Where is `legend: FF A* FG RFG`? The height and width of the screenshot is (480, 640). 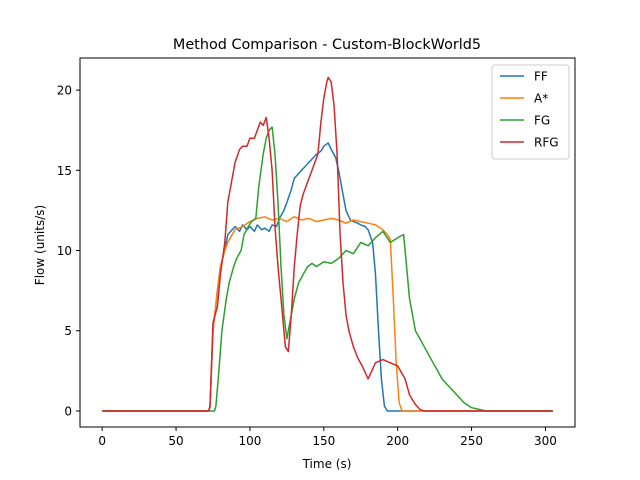 legend: FF A* FG RFG is located at coordinates (530, 112).